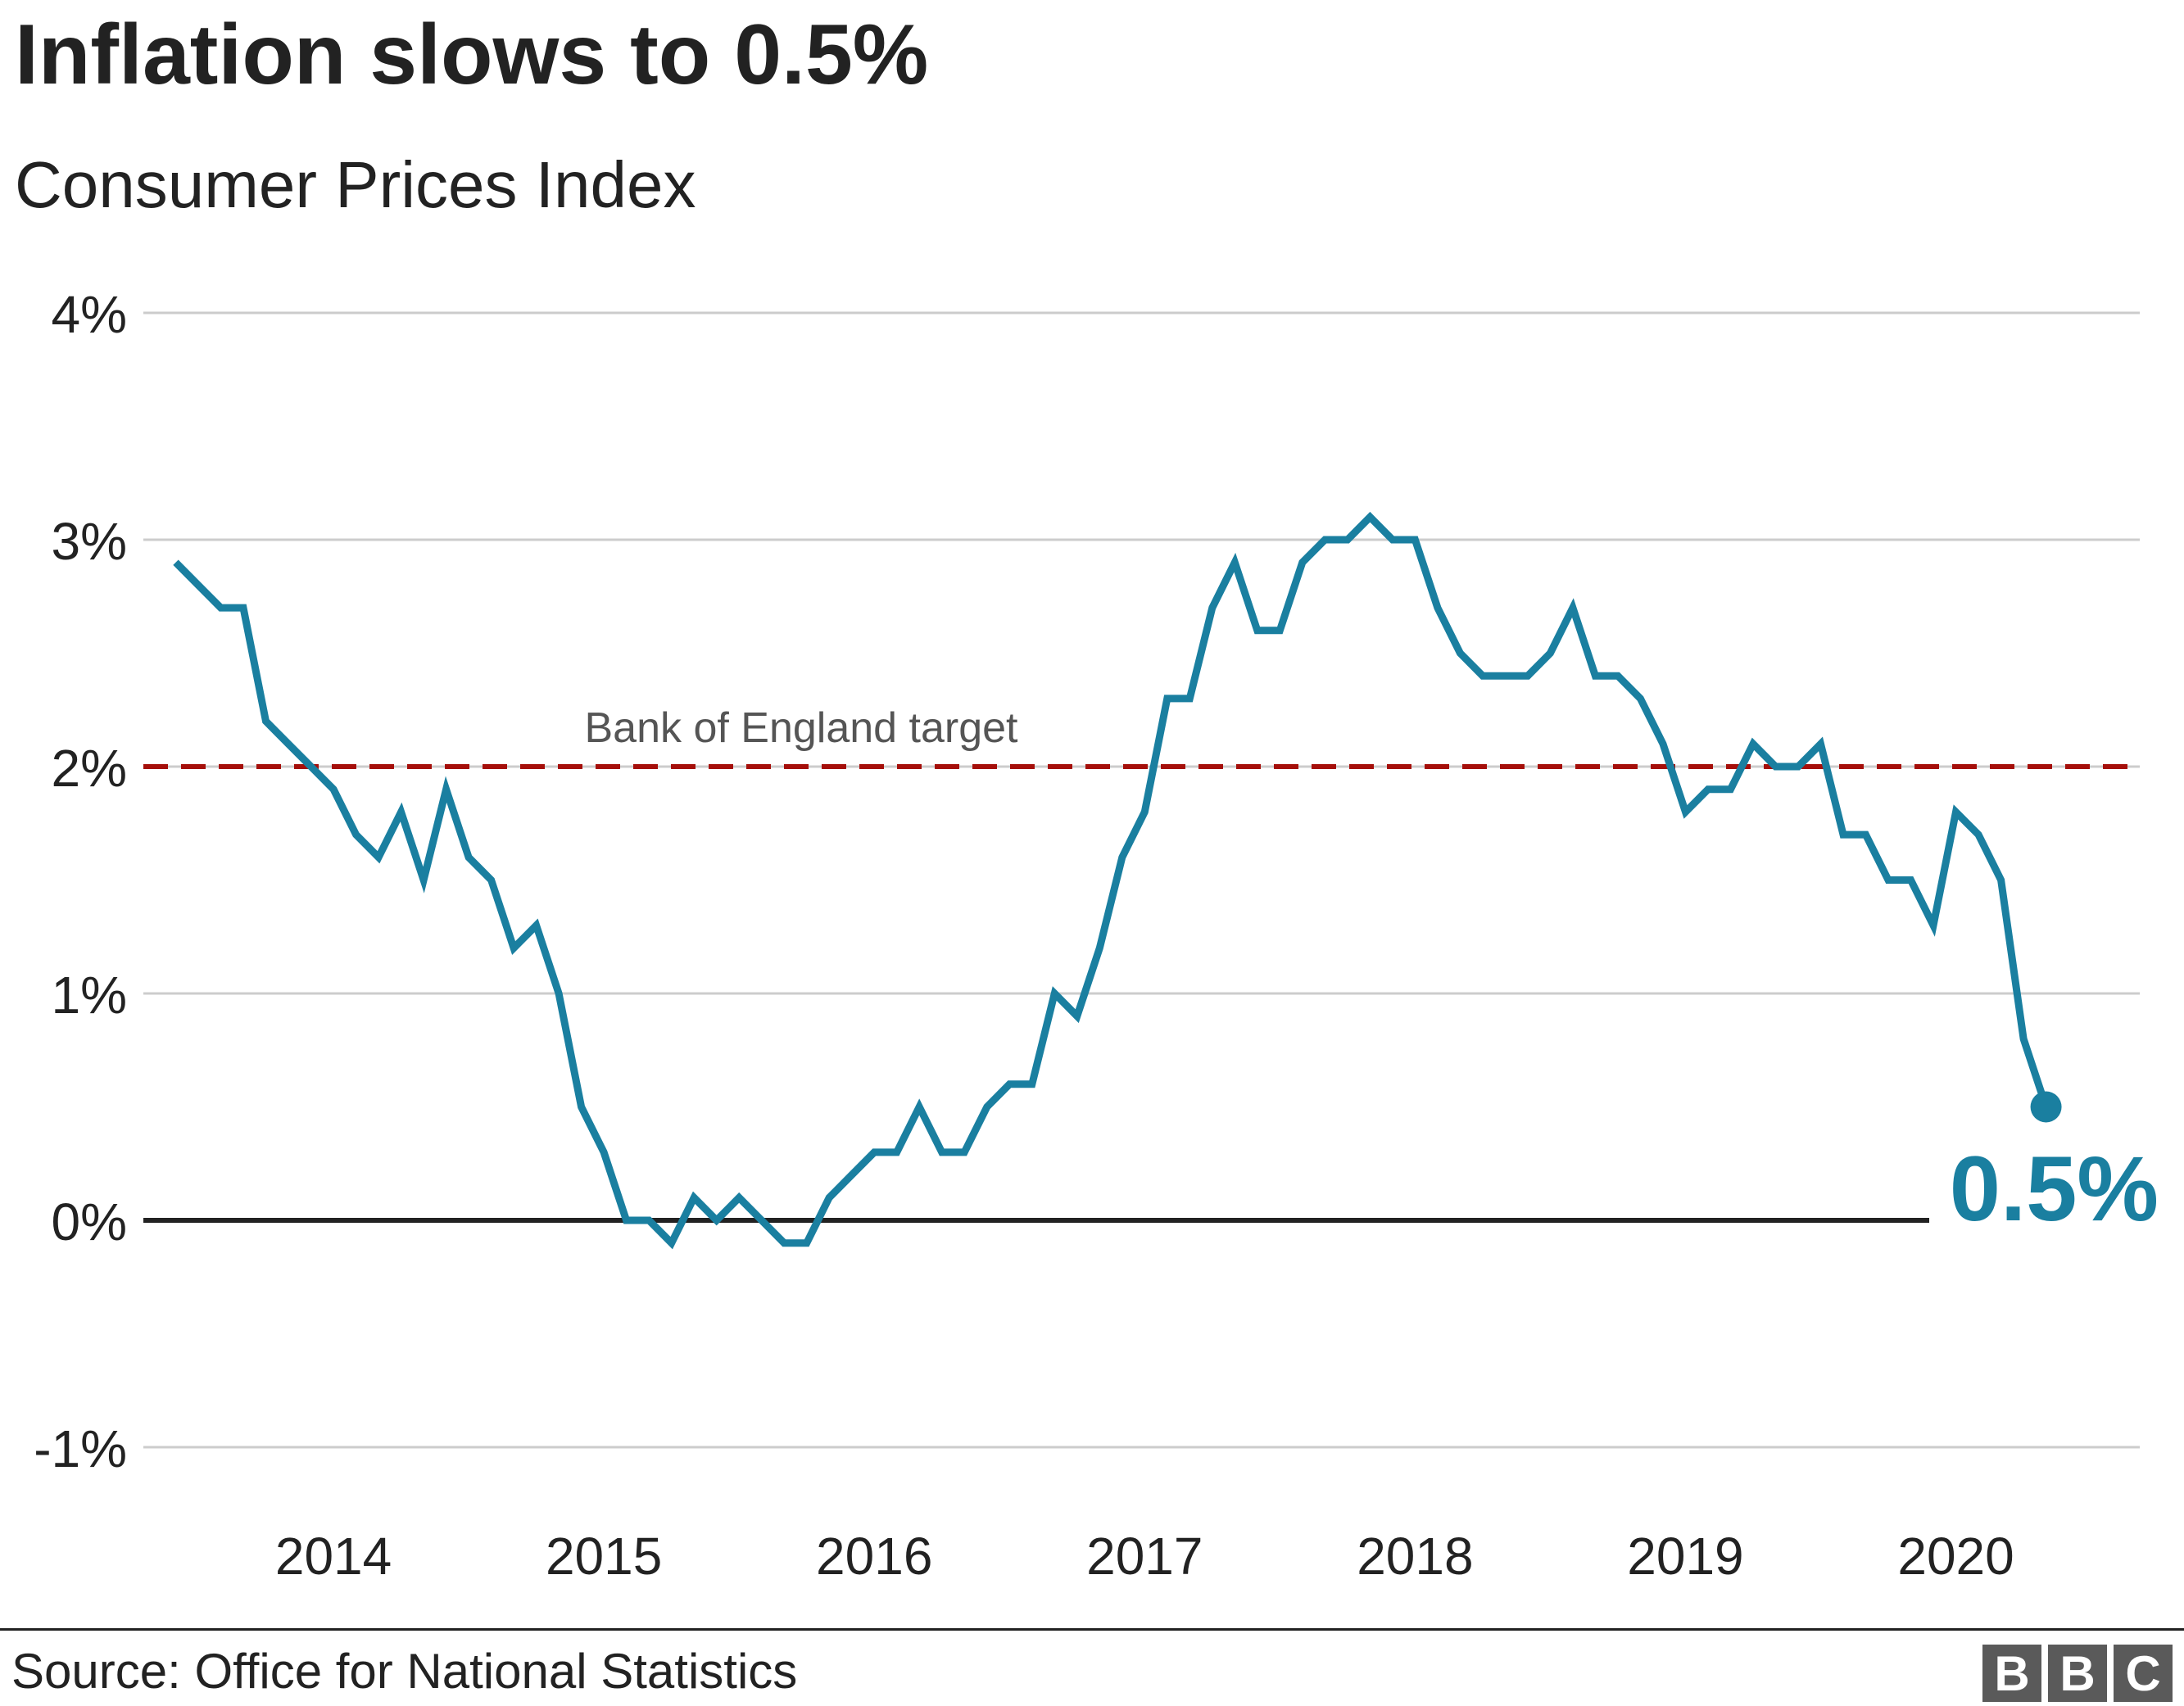 The width and height of the screenshot is (2184, 1706). I want to click on x-tick-label: 2020, so click(1956, 1556).